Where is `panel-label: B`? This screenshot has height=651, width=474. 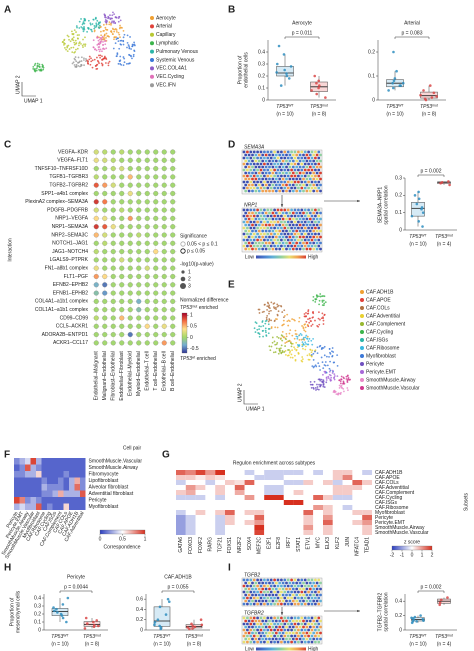
panel-label: B is located at coordinates (231, 10).